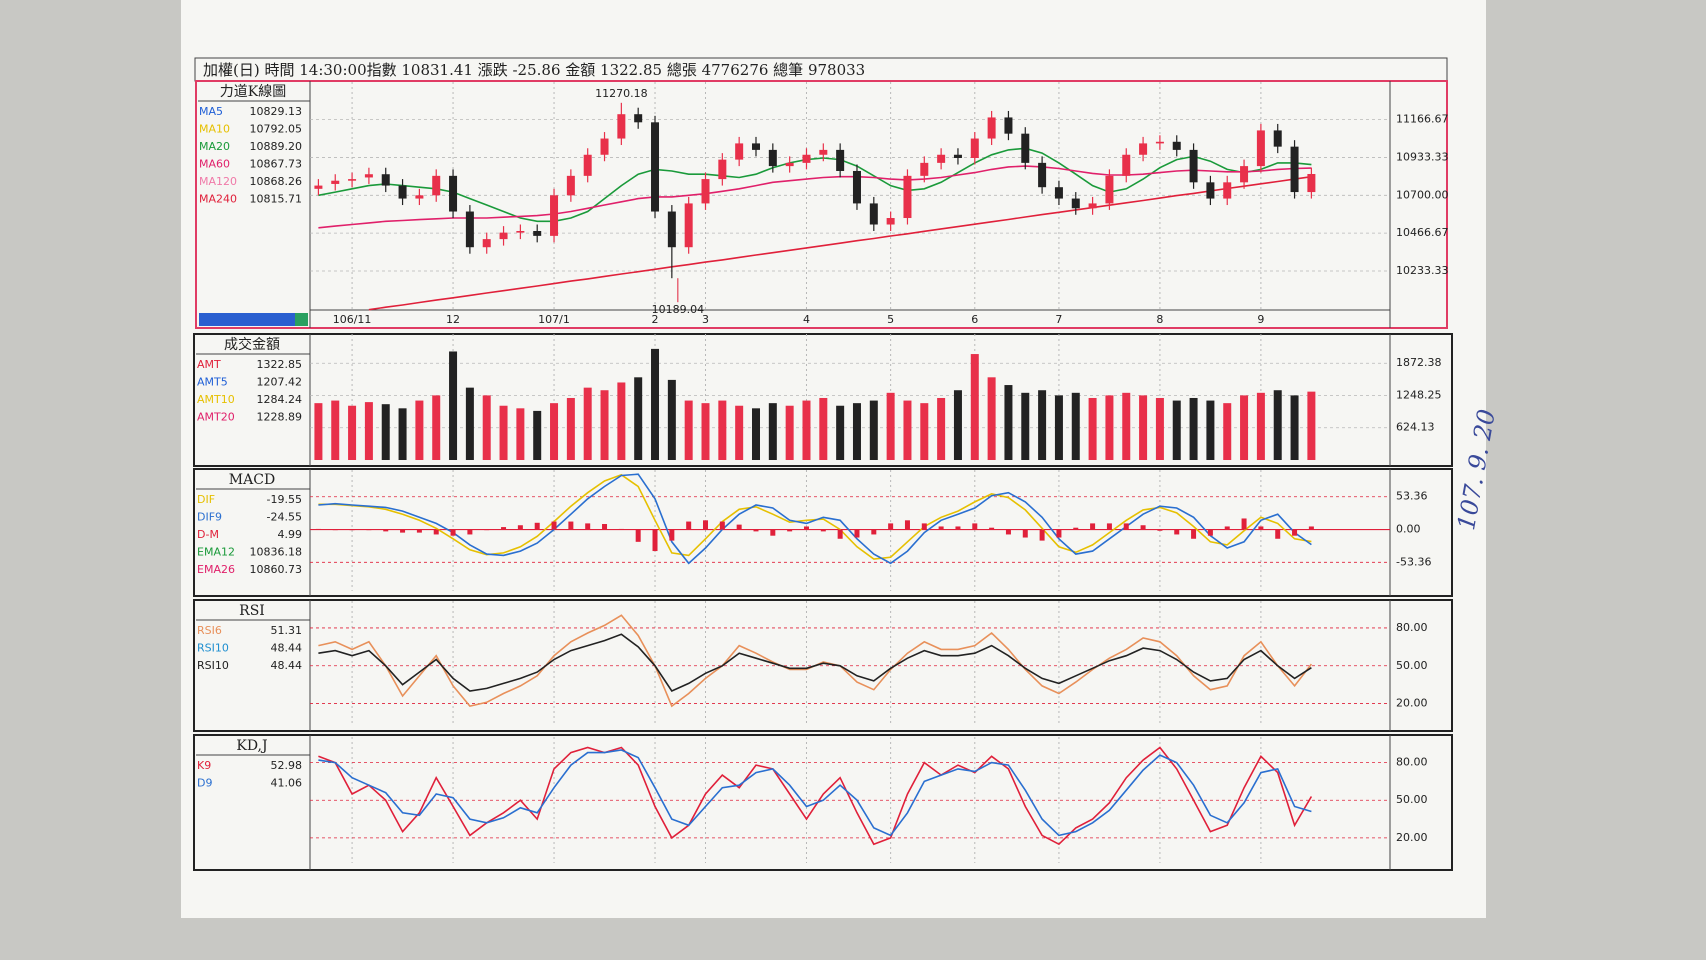  Describe the element at coordinates (290, 534) in the screenshot. I see `legend-value: 4.99` at that location.